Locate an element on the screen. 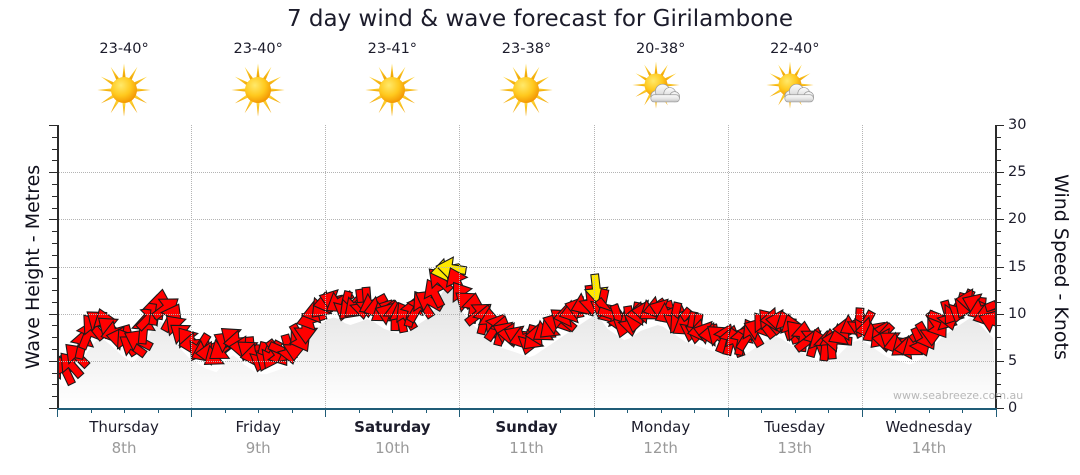 Image resolution: width=1080 pixels, height=475 pixels. day-date: 10th is located at coordinates (392, 448).